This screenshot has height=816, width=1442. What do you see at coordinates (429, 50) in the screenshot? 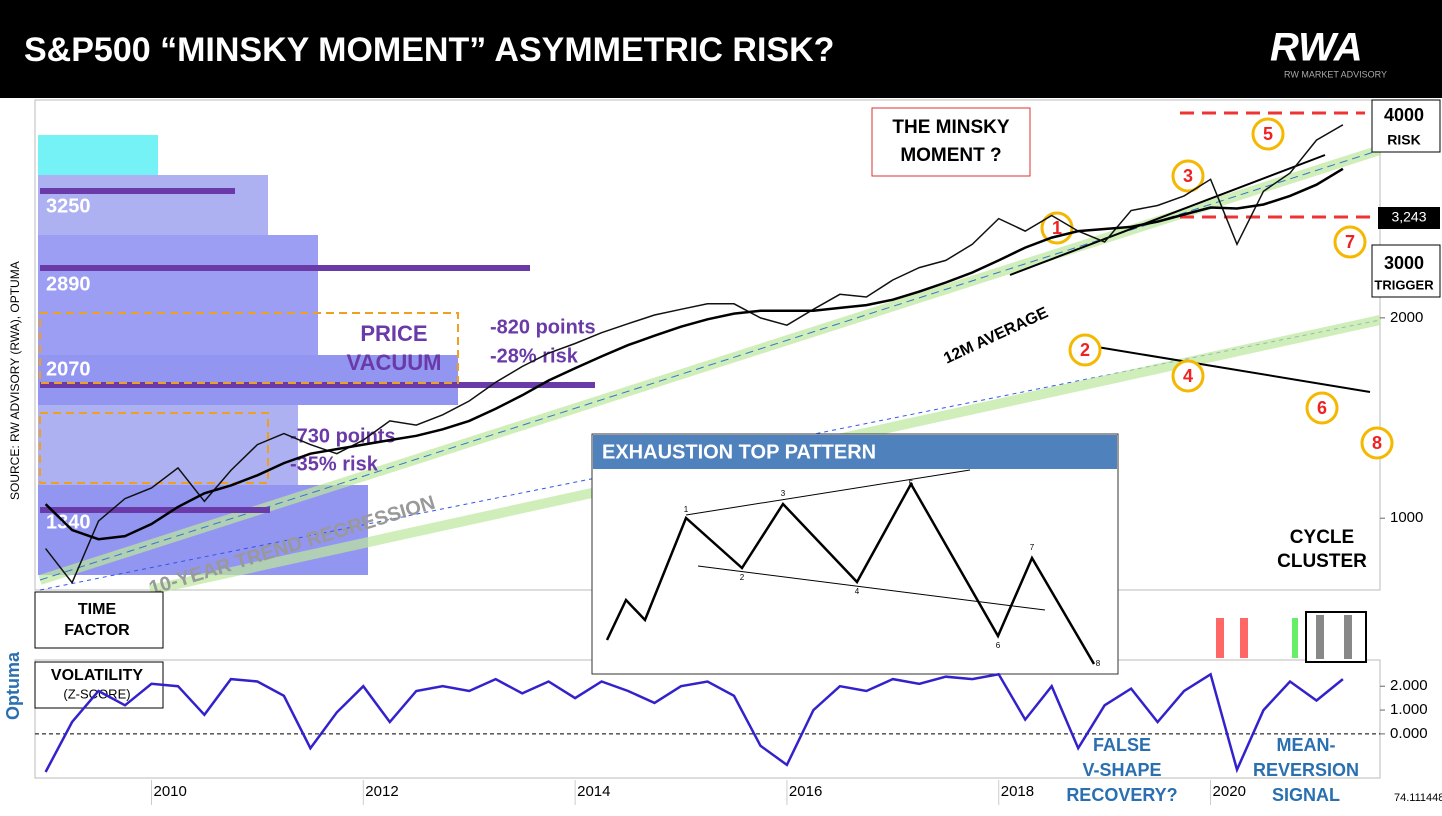
I see `title: S&P500 “MINSKY MOMENT” ASYMMETRIC RISK?` at bounding box center [429, 50].